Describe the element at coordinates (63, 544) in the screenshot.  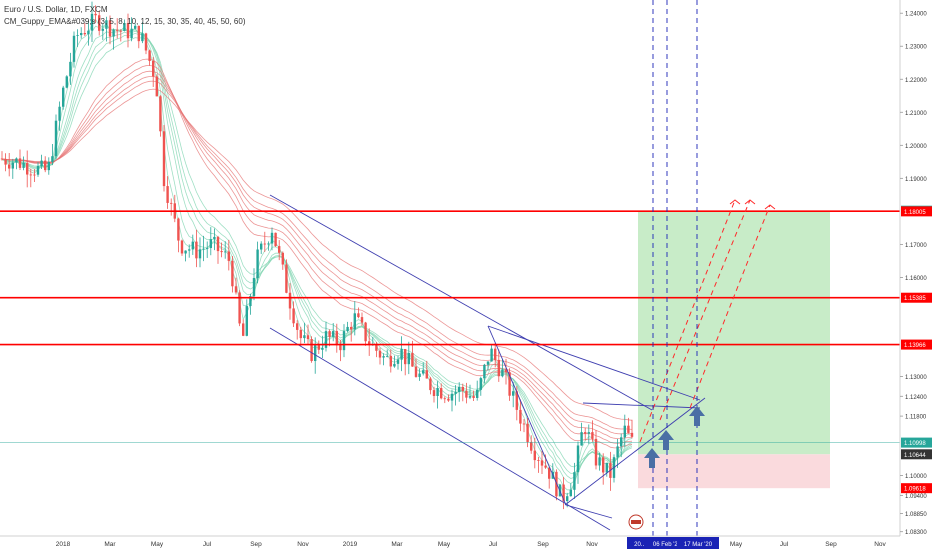
I see `x-tick-label: 2018` at that location.